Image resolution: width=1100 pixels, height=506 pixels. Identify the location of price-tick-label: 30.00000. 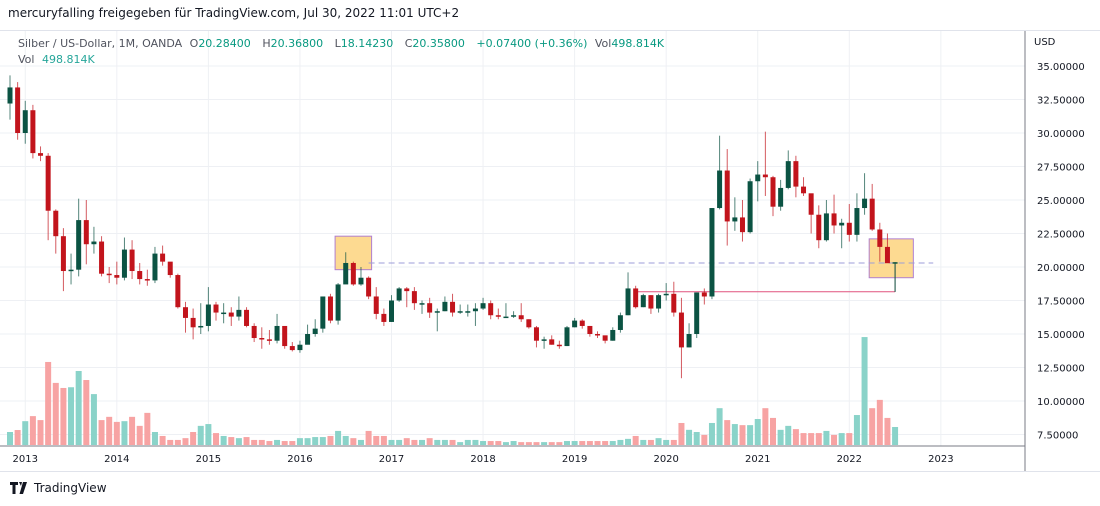
(1061, 134).